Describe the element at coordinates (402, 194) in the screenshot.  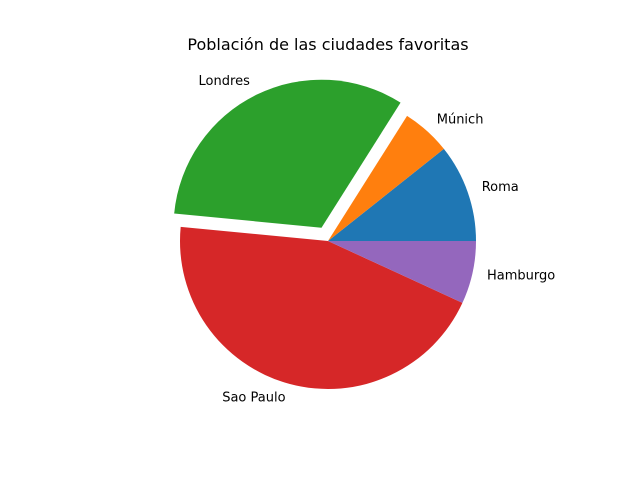
I see `pie-slice-roma` at that location.